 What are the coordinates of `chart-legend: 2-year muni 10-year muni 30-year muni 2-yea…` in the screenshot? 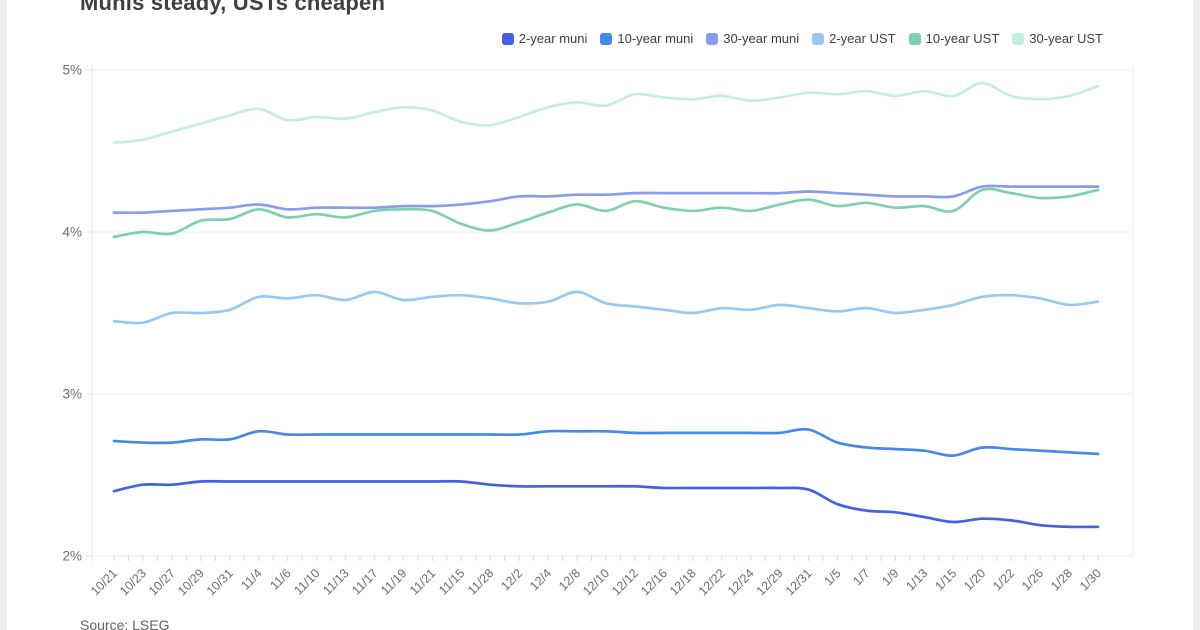 It's located at (802, 38).